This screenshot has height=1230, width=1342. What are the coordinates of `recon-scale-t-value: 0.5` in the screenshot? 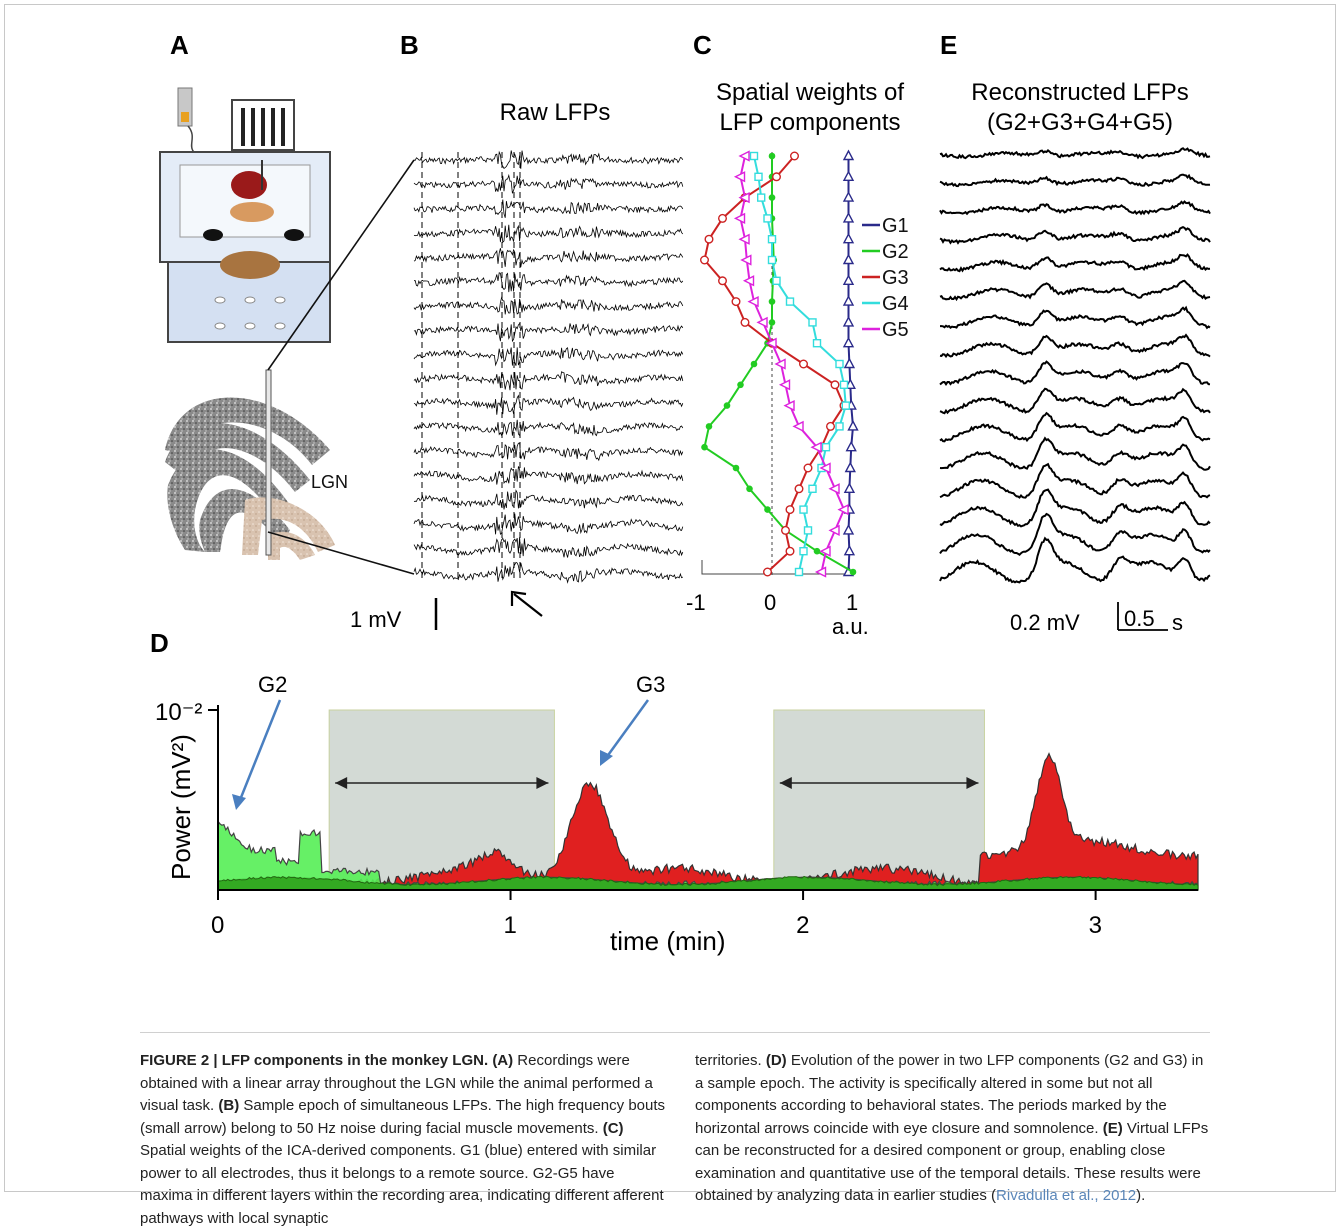 It's located at (1139, 618).